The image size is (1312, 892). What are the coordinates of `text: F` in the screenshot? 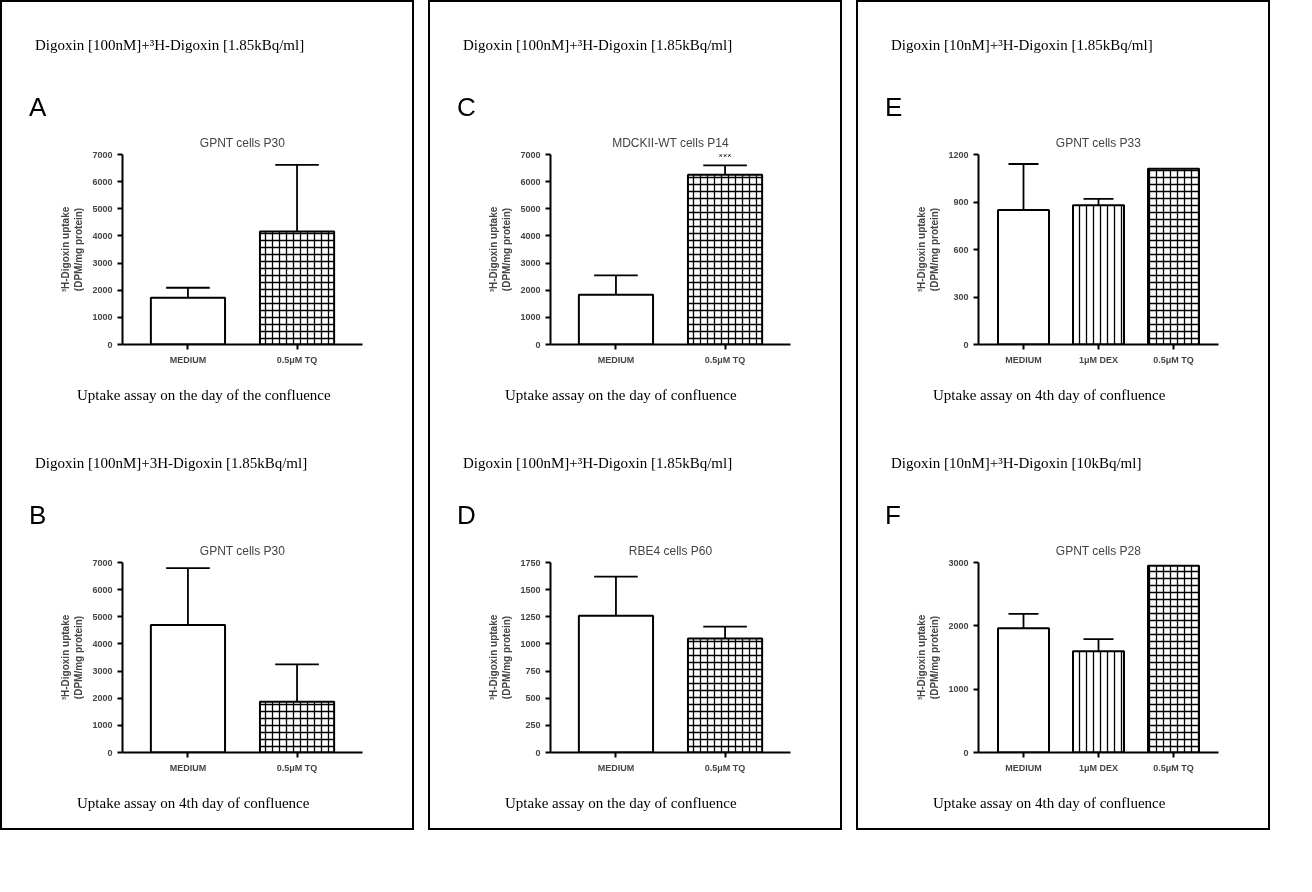 It's located at (893, 515).